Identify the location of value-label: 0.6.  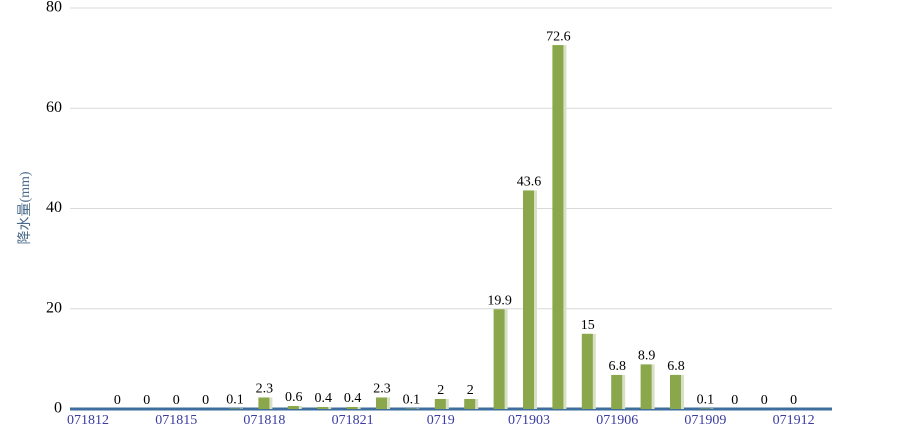
(294, 397).